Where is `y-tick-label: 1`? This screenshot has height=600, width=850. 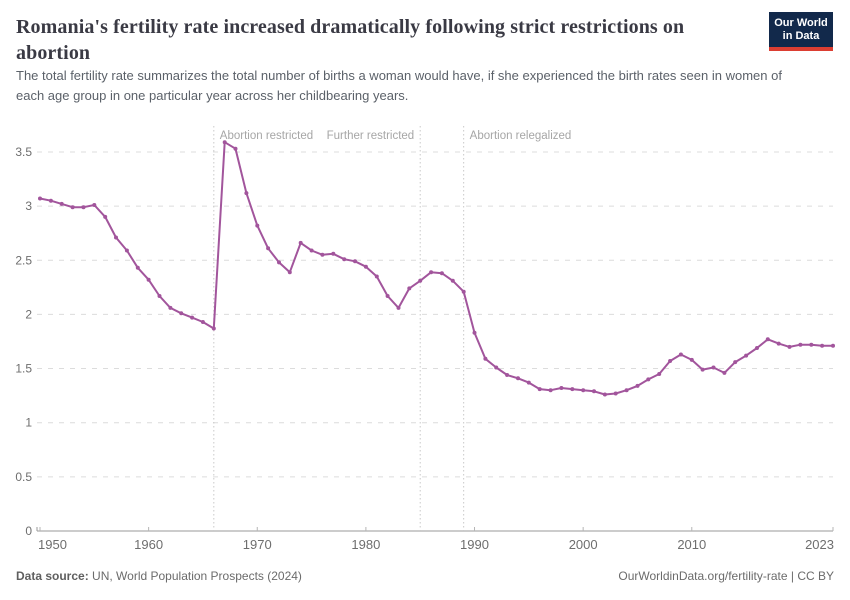
y-tick-label: 1 is located at coordinates (28, 423).